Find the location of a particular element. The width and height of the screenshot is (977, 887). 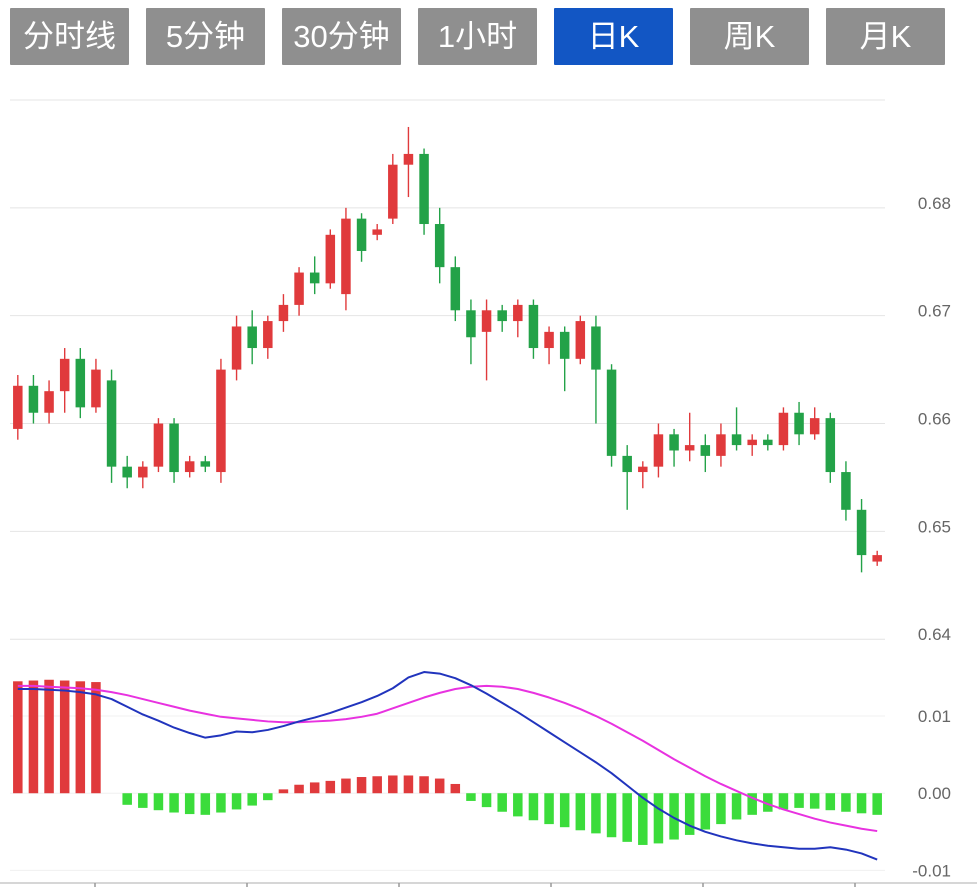

svg-text: 0.68 is located at coordinates (934, 203).